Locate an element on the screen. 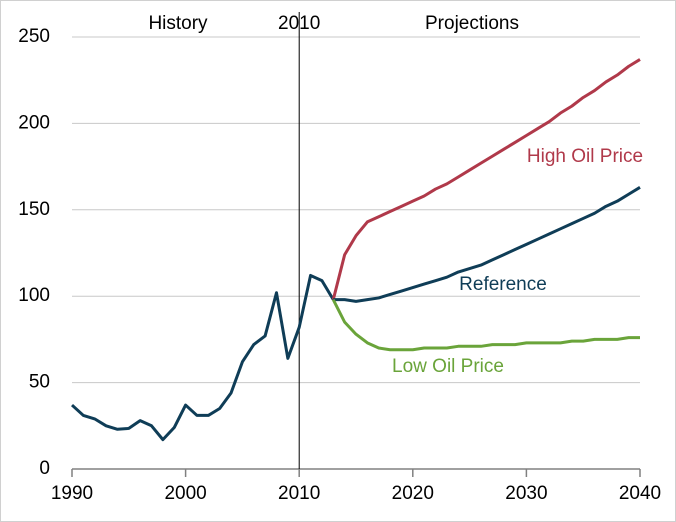 This screenshot has height=522, width=676. annotation: Projections is located at coordinates (472, 23).